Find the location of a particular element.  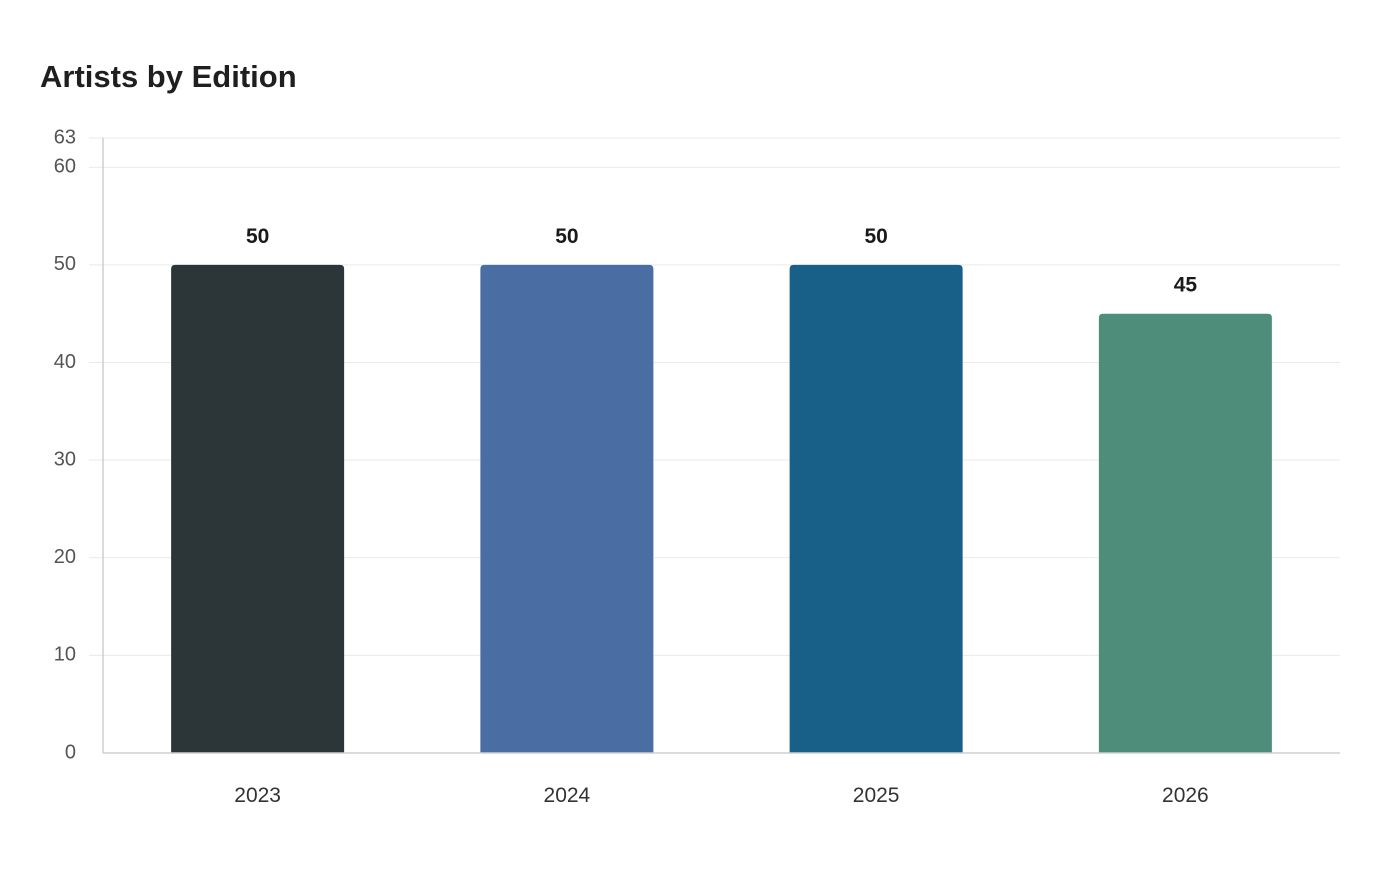

y-tick-label: 60 is located at coordinates (65, 167).